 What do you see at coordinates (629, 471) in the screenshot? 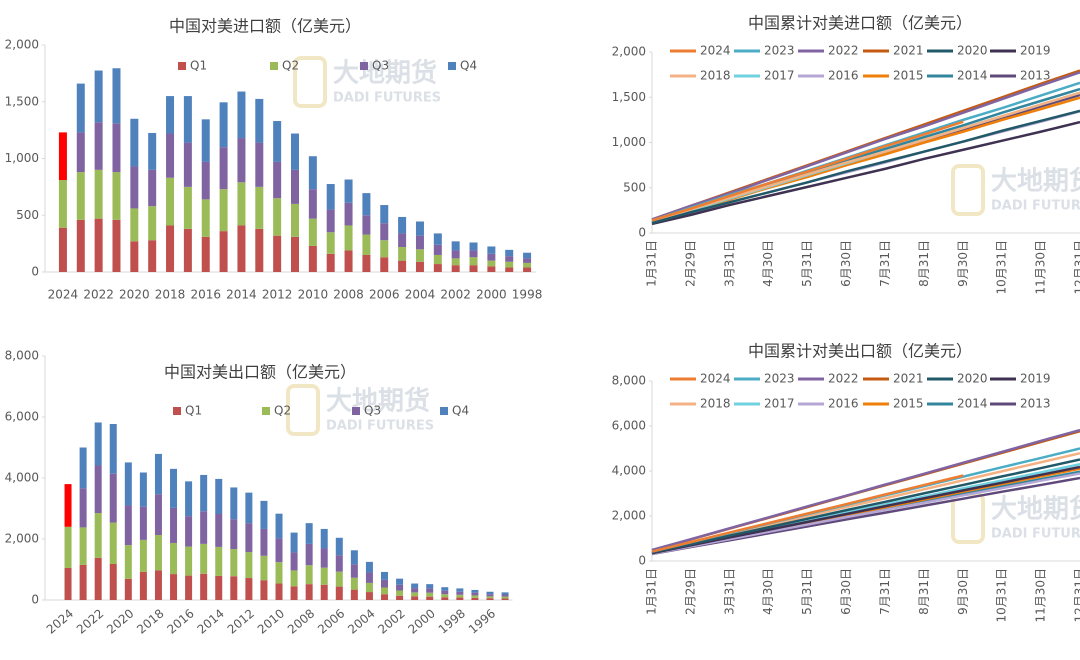
I see `y-tick-label: 4,000` at bounding box center [629, 471].